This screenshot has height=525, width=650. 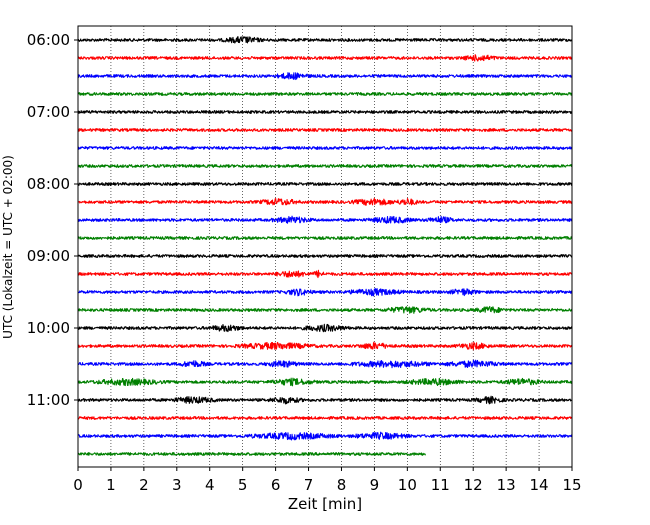 What do you see at coordinates (309, 485) in the screenshot?
I see `x-tick-label: 7` at bounding box center [309, 485].